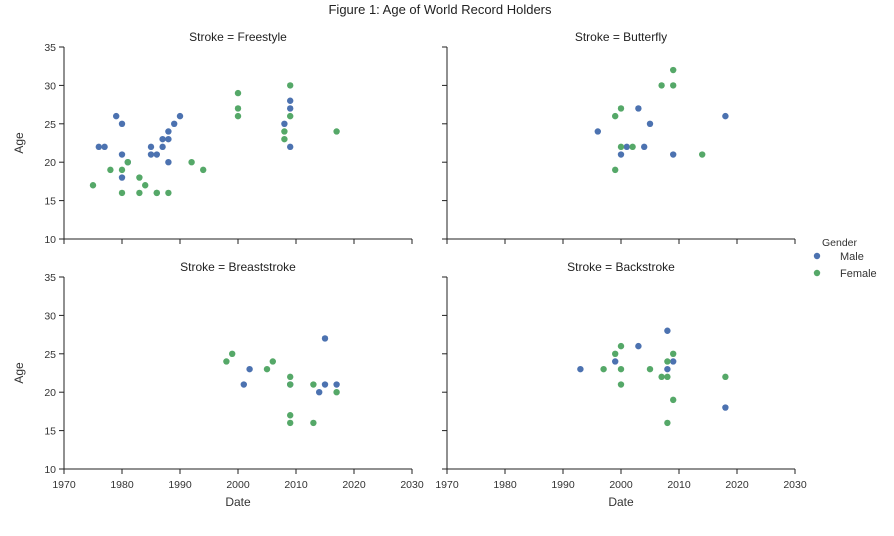 The image size is (894, 536). Describe the element at coordinates (296, 485) in the screenshot. I see `x-tick-label: 2010` at that location.